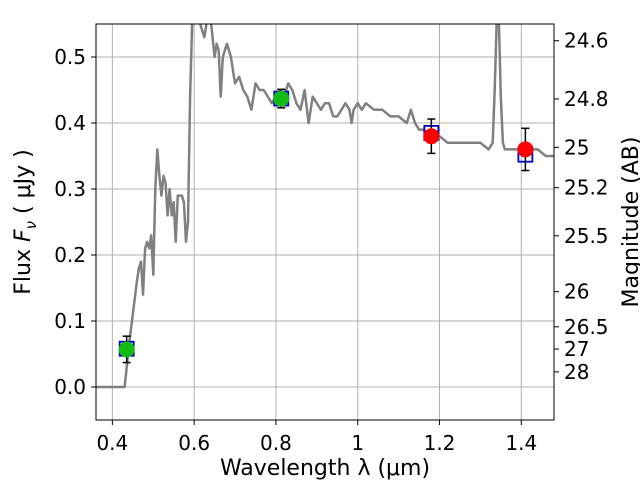  What do you see at coordinates (31, 225) in the screenshot?
I see `y-label-part-nu: ν` at bounding box center [31, 225].